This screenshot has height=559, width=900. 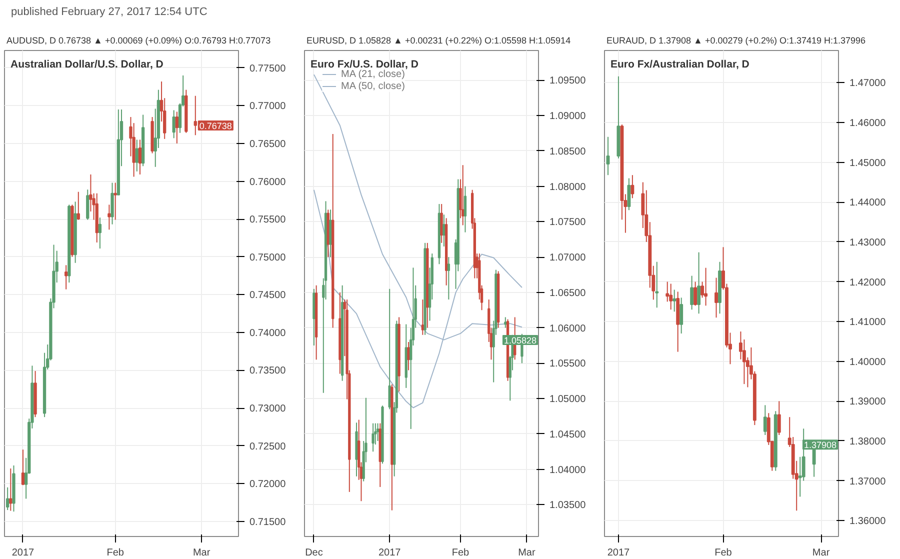 I want to click on y-tick-label: 1.40000, so click(x=868, y=362).